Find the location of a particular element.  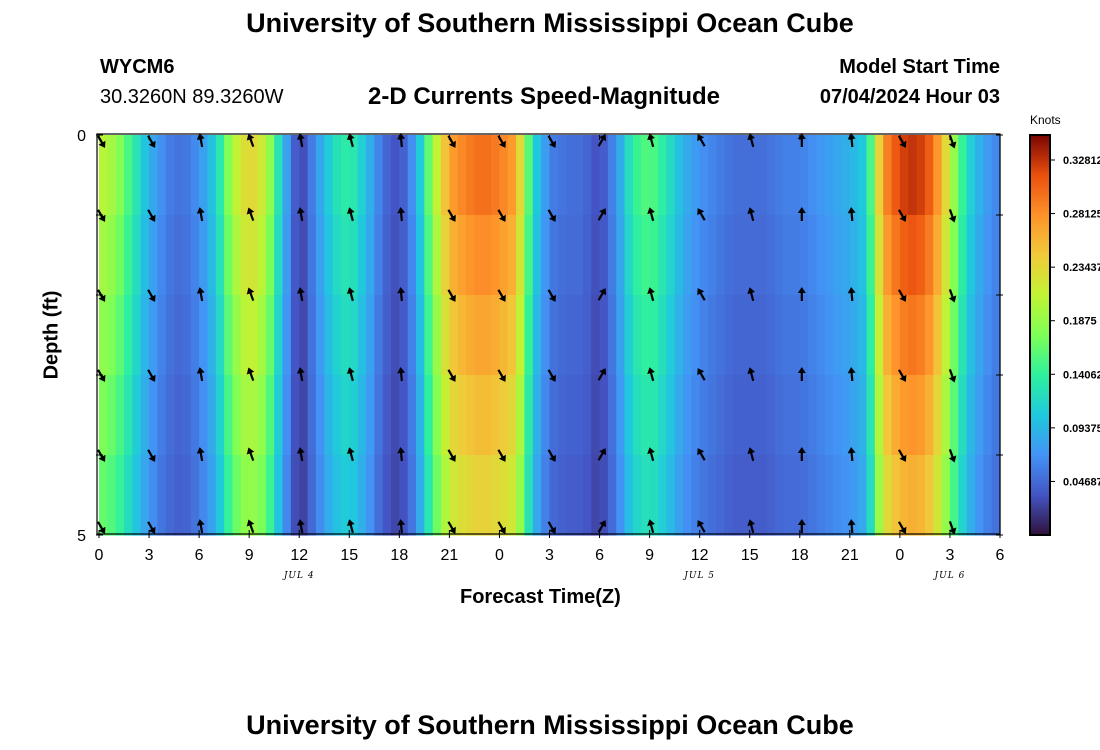

station-id: WYCM6 is located at coordinates (137, 67).